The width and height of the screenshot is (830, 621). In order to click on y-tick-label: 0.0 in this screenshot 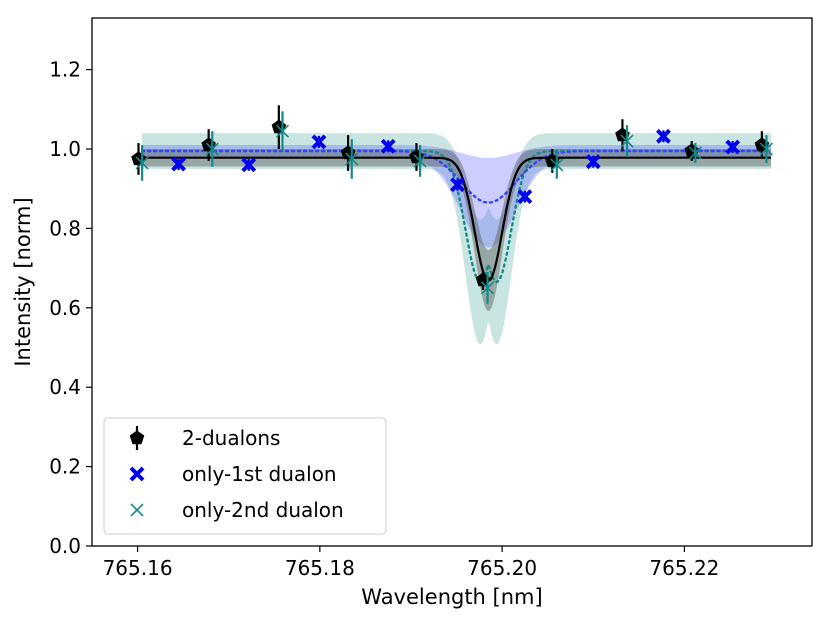, I will do `click(65, 546)`.